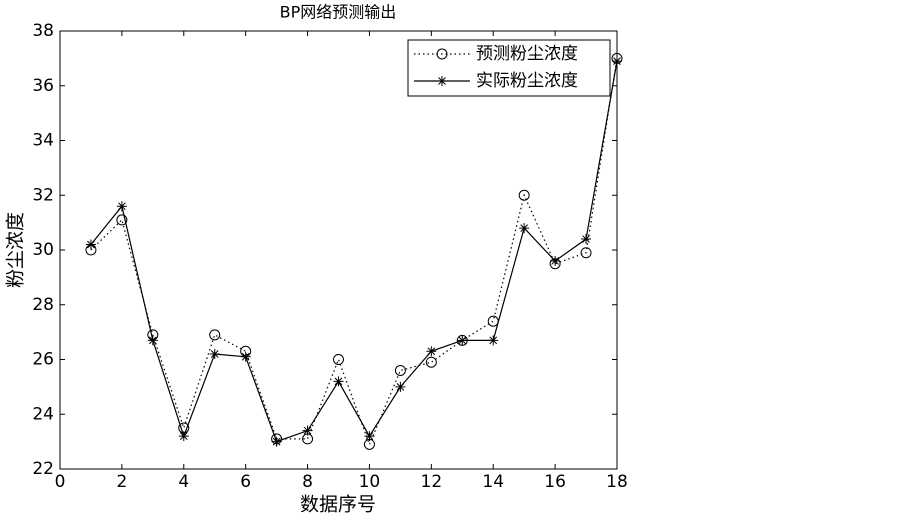 Image resolution: width=903 pixels, height=520 pixels. I want to click on y-tick-label: 22, so click(43, 469).